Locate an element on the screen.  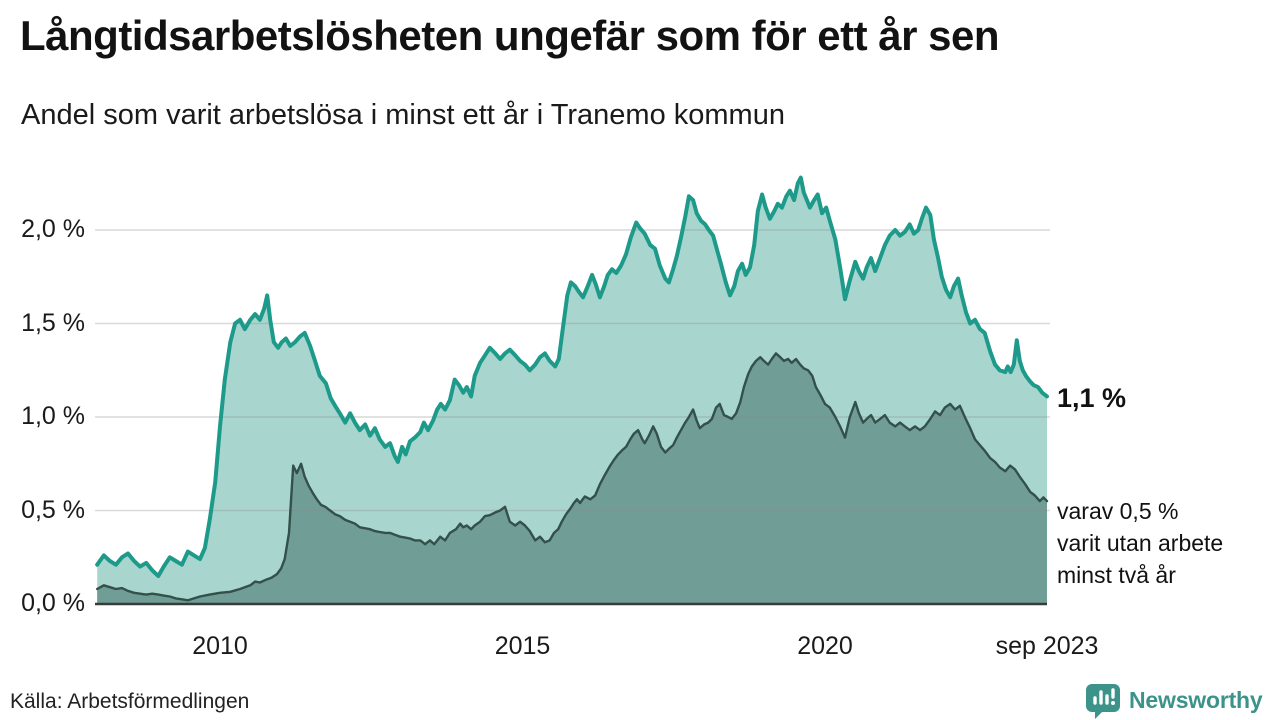
x-tick-label: sep 2023 is located at coordinates (1047, 646).